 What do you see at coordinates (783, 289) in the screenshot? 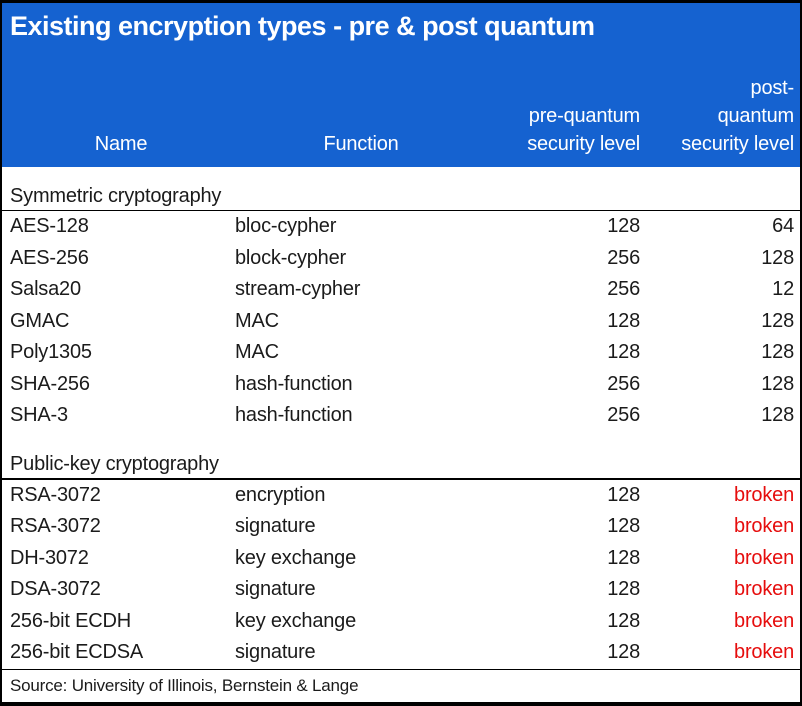
I see `row-post-quantum-value: 12` at bounding box center [783, 289].